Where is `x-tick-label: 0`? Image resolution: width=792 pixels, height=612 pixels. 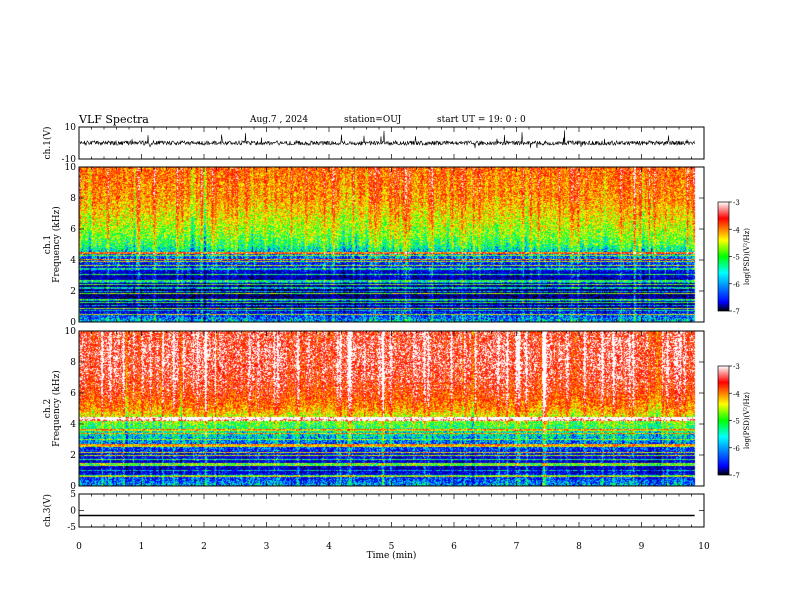
x-tick-label: 0 is located at coordinates (79, 547).